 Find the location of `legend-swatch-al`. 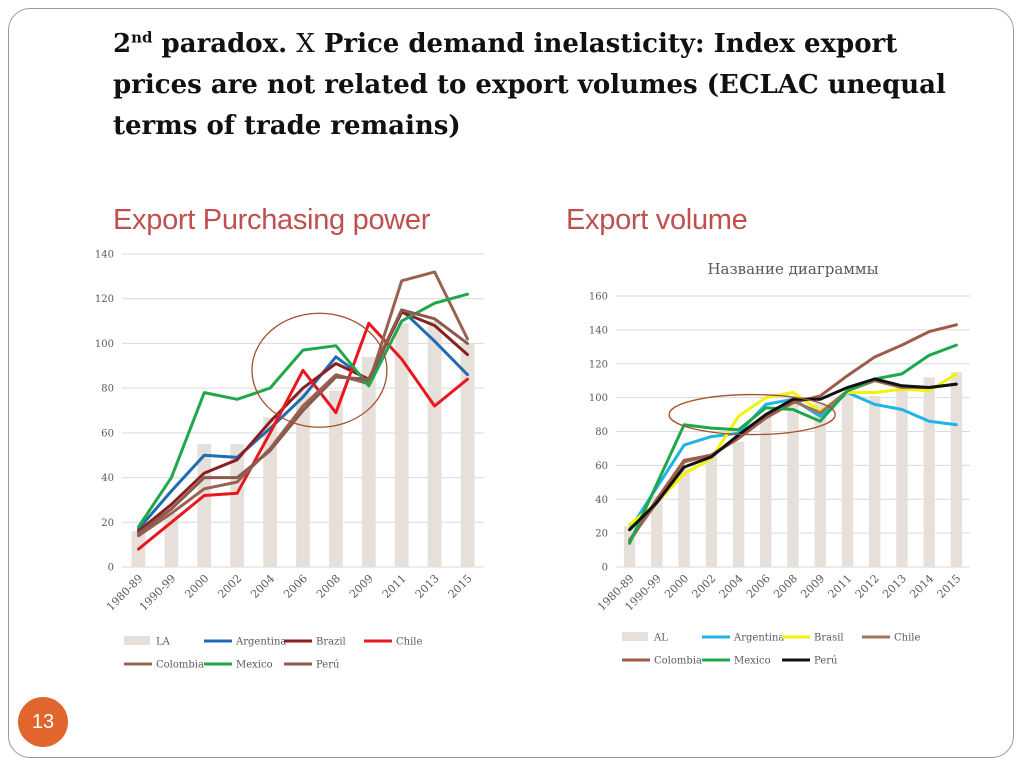

legend-swatch-al is located at coordinates (635, 636).